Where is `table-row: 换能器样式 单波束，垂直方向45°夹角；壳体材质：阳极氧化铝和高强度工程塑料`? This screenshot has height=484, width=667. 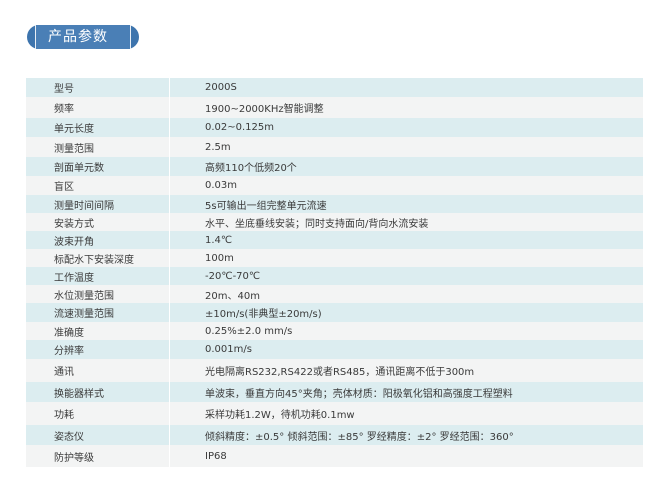 table-row: 换能器样式 单波束，垂直方向45°夹角；壳体材质：阳极氧化铝和高强度工程塑料 is located at coordinates (334, 392).